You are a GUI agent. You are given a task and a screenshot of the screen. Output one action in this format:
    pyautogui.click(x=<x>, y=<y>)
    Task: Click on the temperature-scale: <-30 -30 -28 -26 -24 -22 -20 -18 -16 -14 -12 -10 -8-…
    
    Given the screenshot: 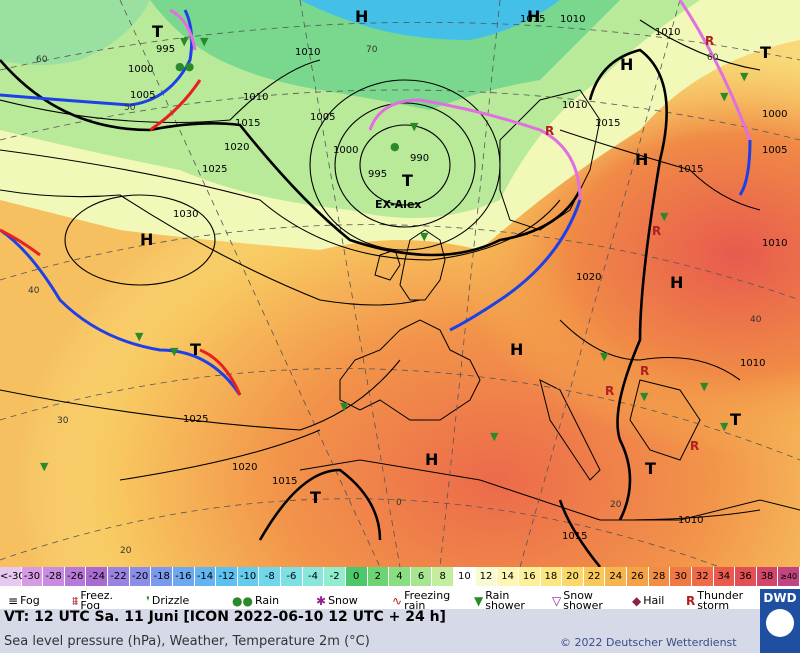 What is the action you would take?
    pyautogui.click(x=400, y=583)
    